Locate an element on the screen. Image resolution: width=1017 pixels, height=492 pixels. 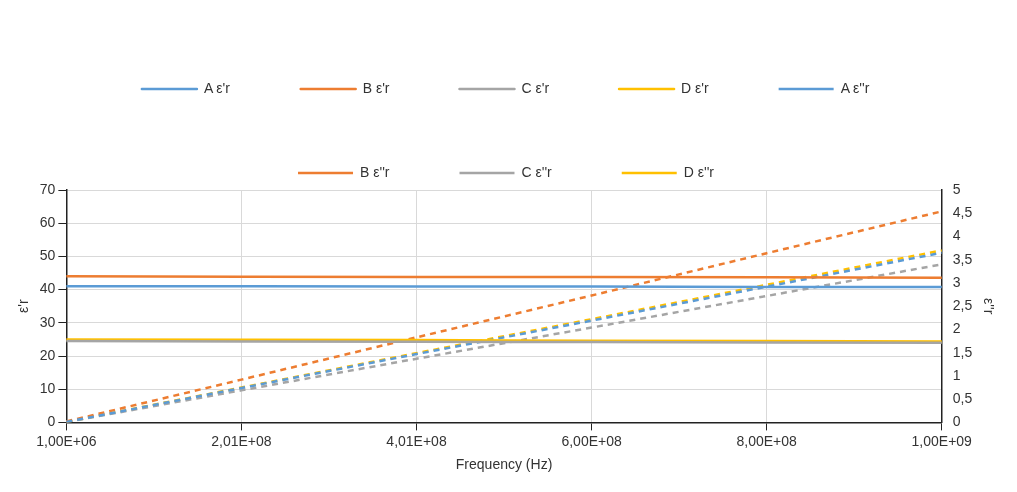
y2-tick-label: 5 is located at coordinates (956, 188).